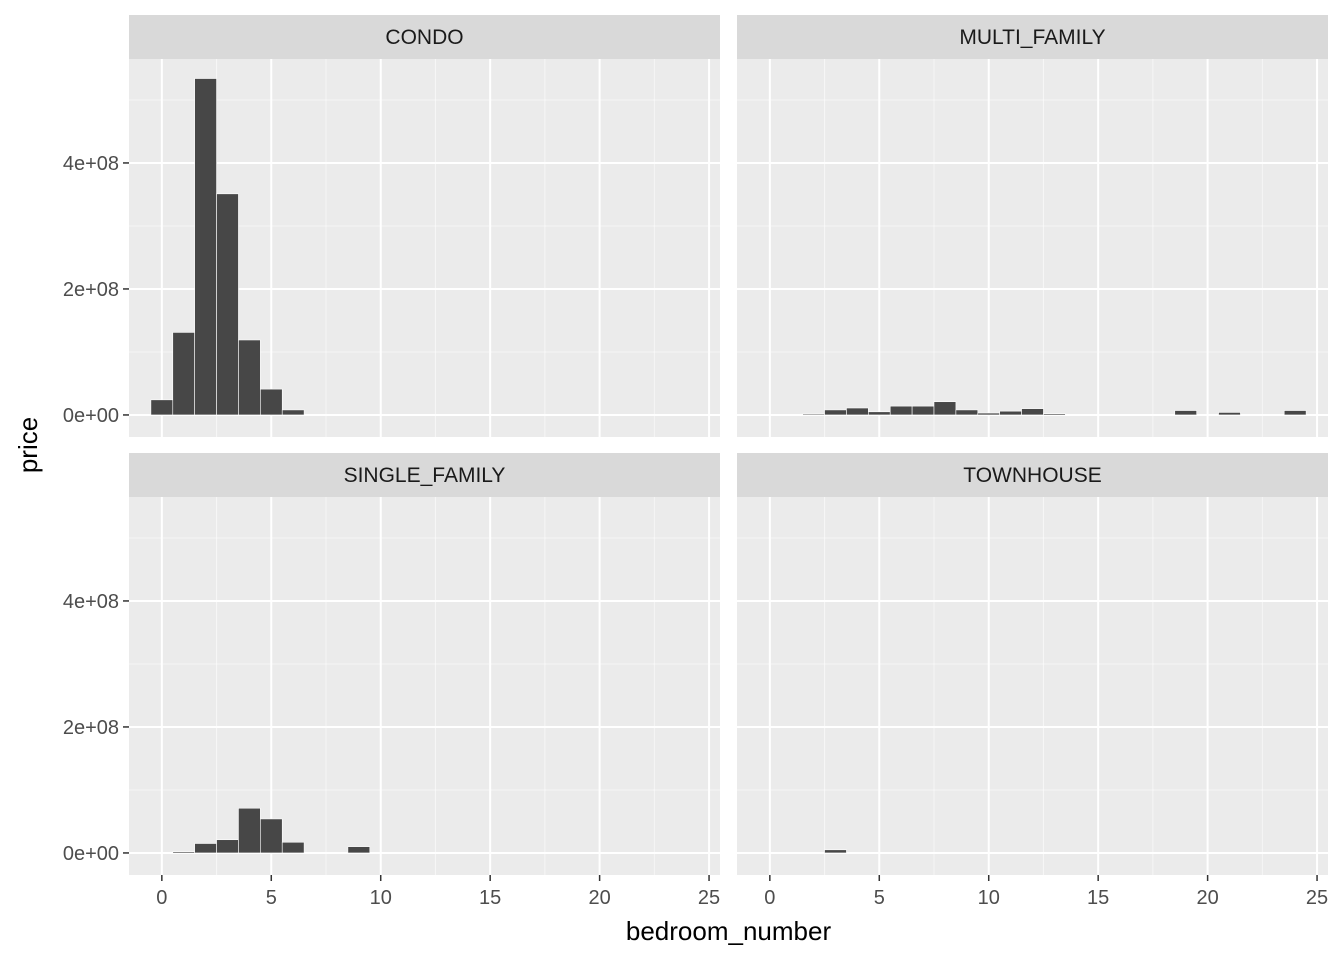 This screenshot has width=1344, height=965. I want to click on facet-strip-label: CONDO, so click(424, 37).